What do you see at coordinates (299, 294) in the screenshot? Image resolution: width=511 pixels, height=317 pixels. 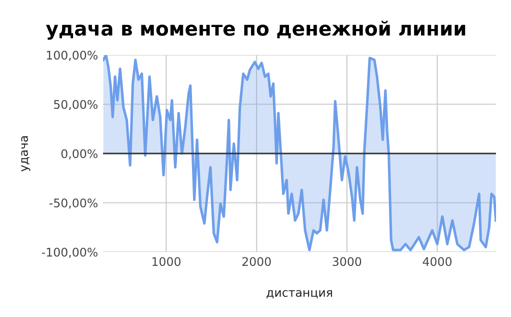 I see `x-axis-title: дистанция` at bounding box center [299, 294].